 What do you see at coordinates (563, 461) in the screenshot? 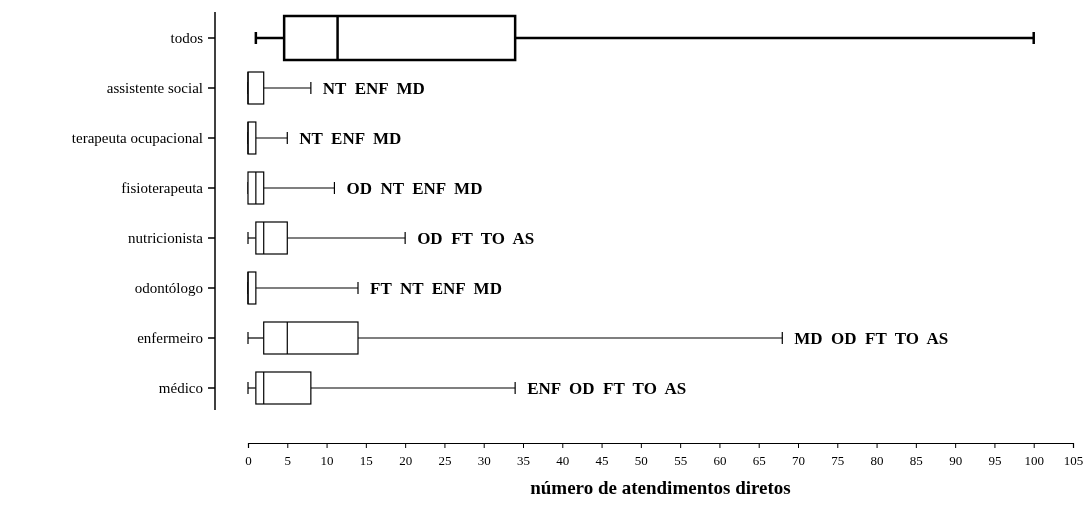
I see `x-tick-label: 40` at bounding box center [563, 461].